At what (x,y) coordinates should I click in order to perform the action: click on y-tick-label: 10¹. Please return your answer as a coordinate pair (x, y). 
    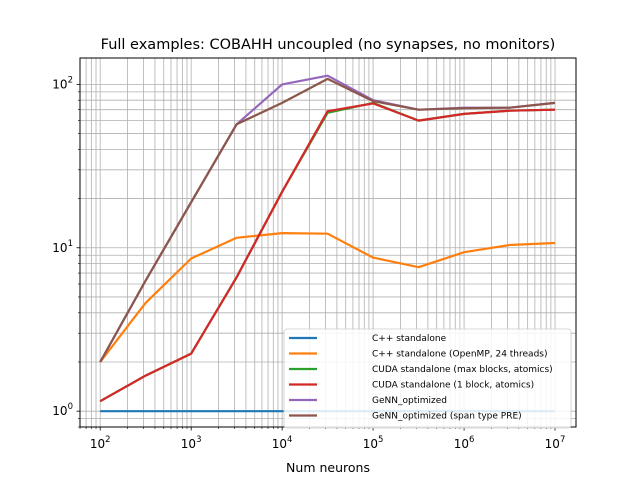
    Looking at the image, I should click on (62, 247).